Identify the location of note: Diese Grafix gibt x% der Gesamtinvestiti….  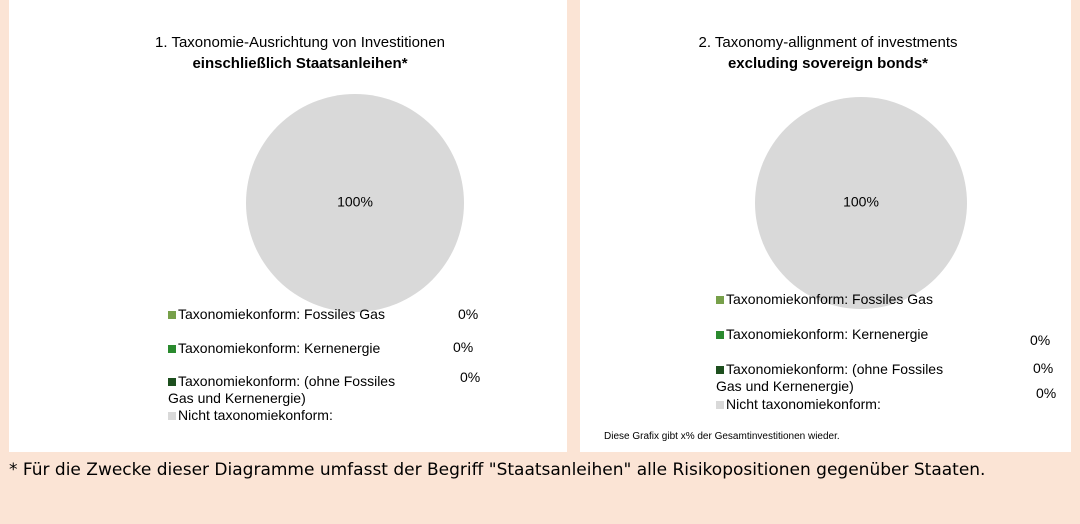
(722, 436).